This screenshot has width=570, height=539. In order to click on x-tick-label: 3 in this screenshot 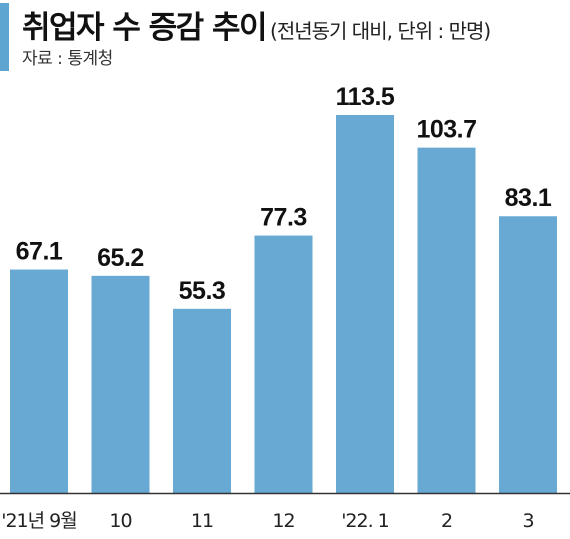, I will do `click(527, 521)`.